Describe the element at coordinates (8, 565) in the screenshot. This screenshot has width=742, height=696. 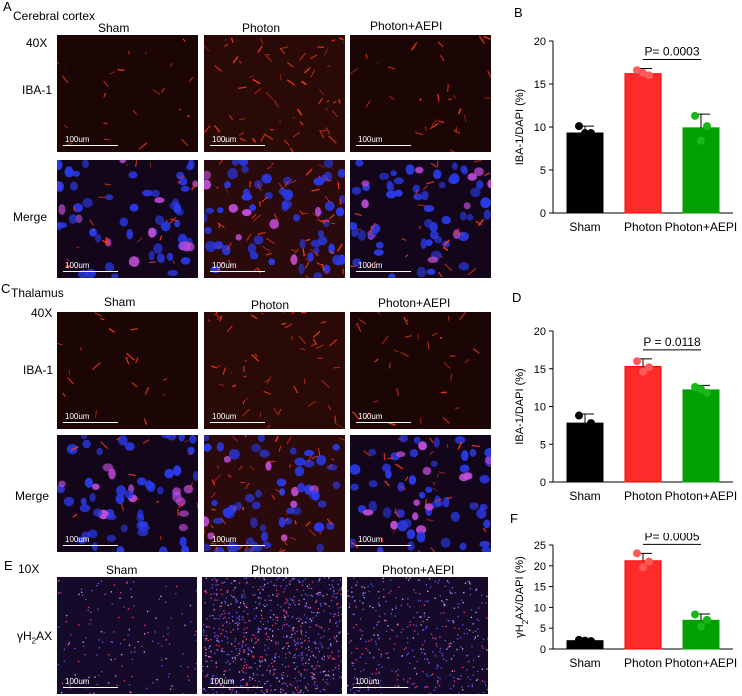
I see `panel-letter-e: E` at that location.